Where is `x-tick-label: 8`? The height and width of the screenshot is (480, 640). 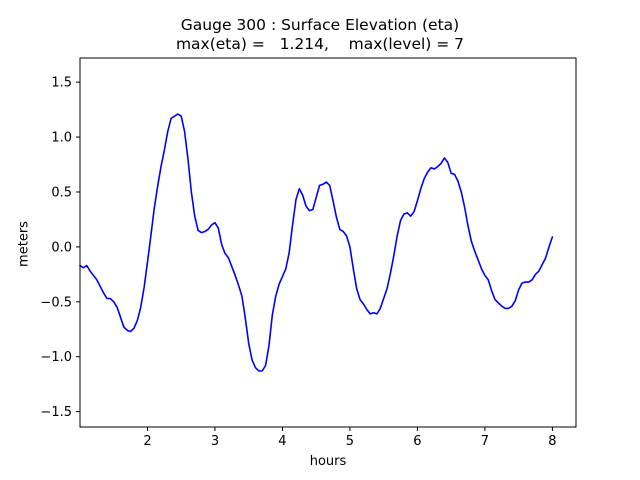 x-tick-label: 8 is located at coordinates (552, 441).